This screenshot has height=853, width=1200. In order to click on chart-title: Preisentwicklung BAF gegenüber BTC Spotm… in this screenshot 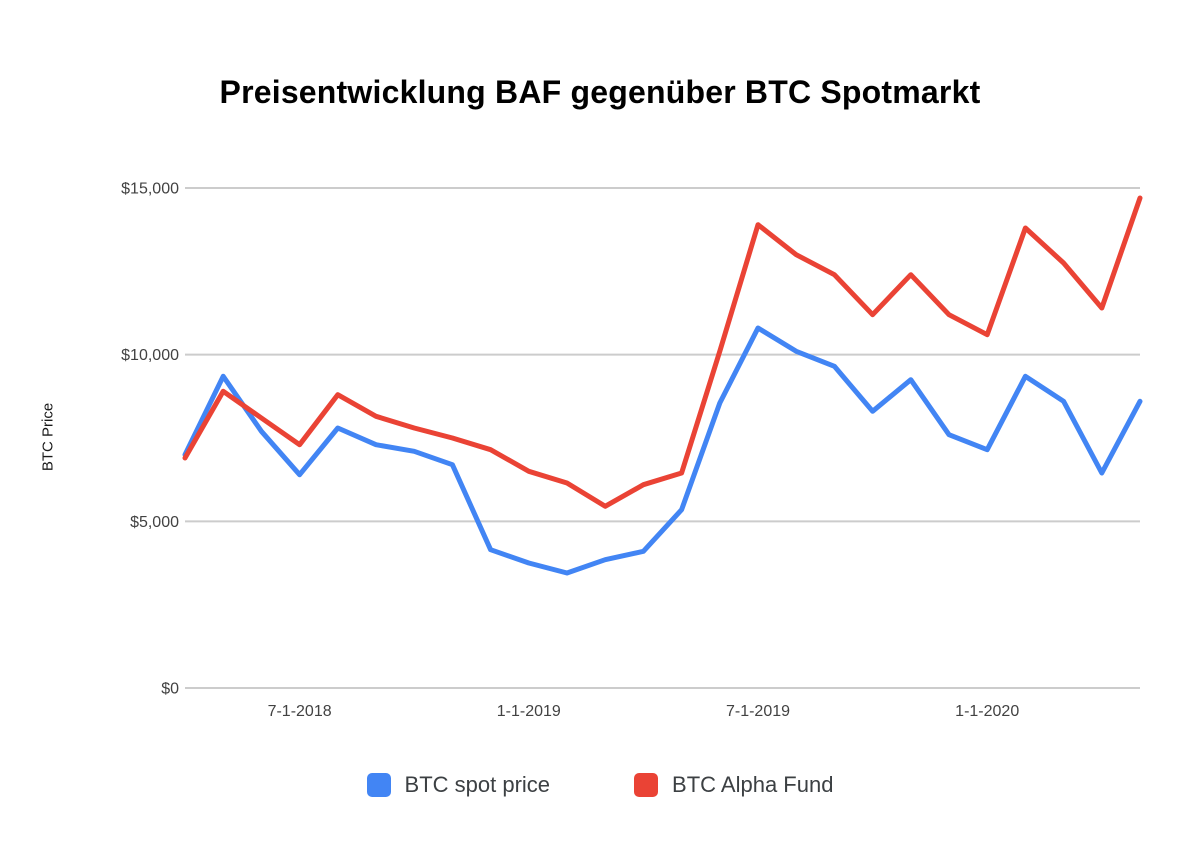, I will do `click(600, 92)`.